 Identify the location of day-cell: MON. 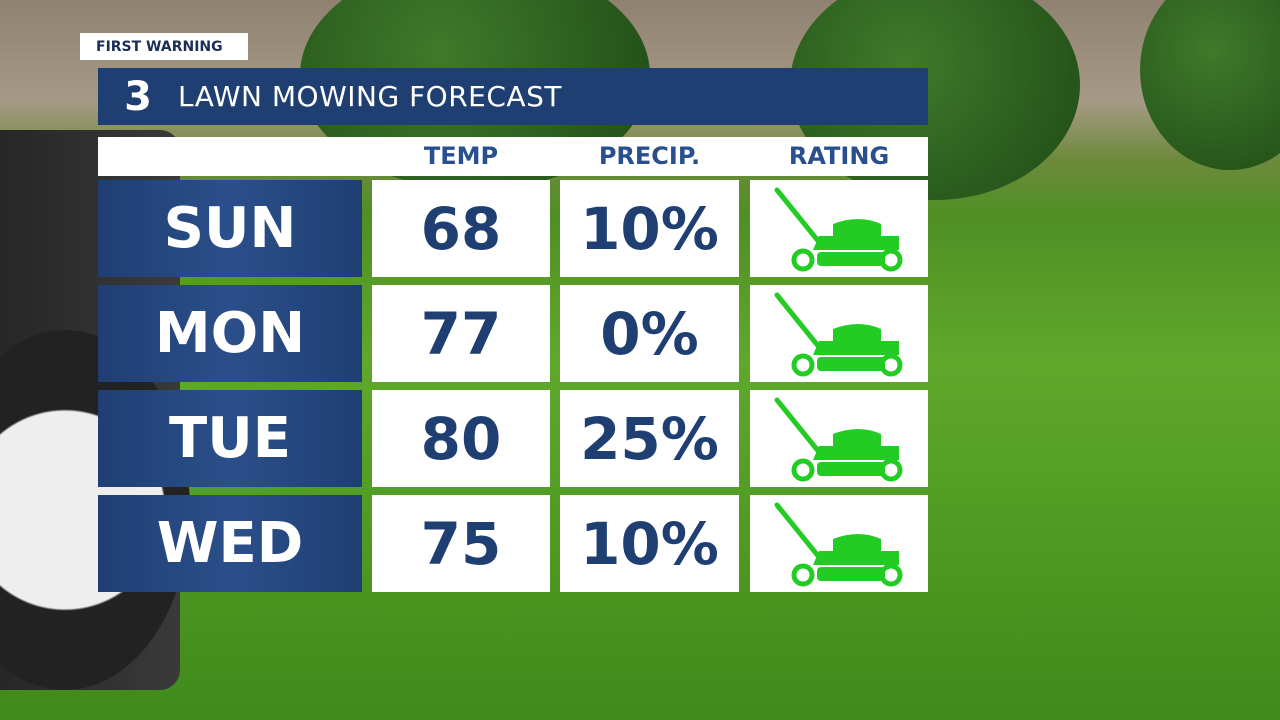
(230, 333).